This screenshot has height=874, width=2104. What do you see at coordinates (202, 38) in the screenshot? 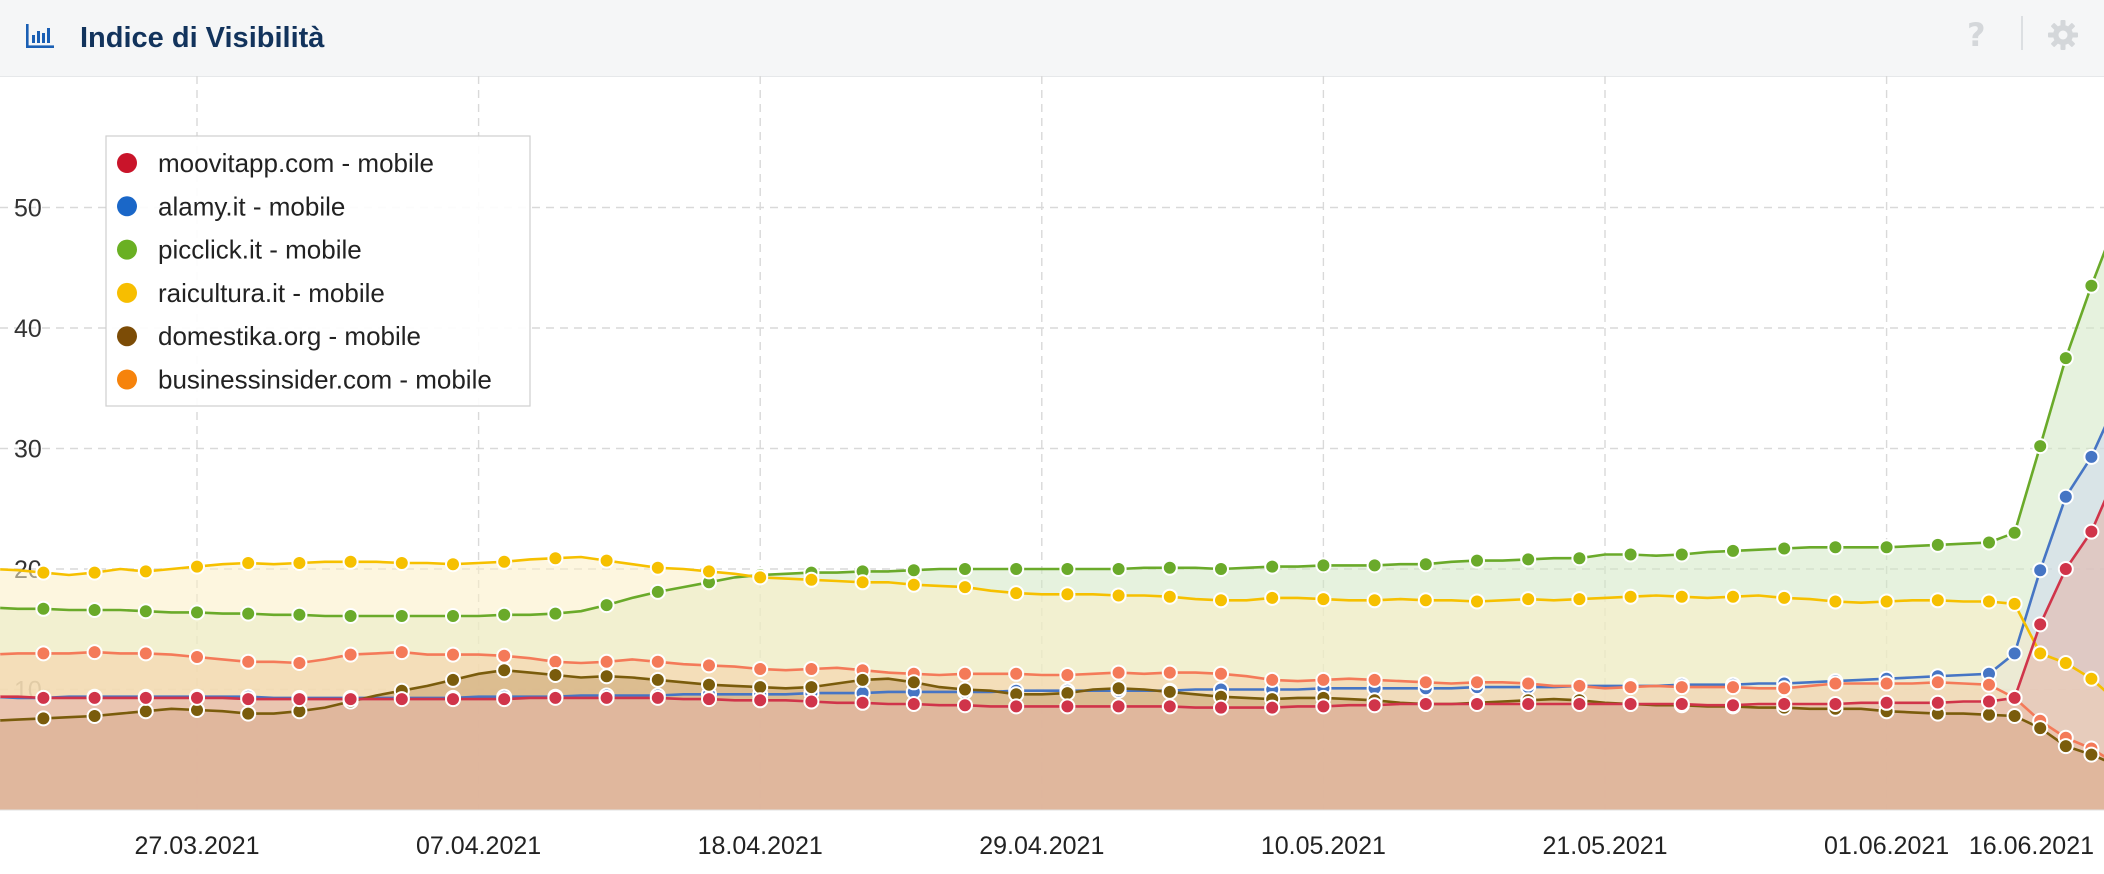
I see `page-title: Indice di Visibilità` at bounding box center [202, 38].